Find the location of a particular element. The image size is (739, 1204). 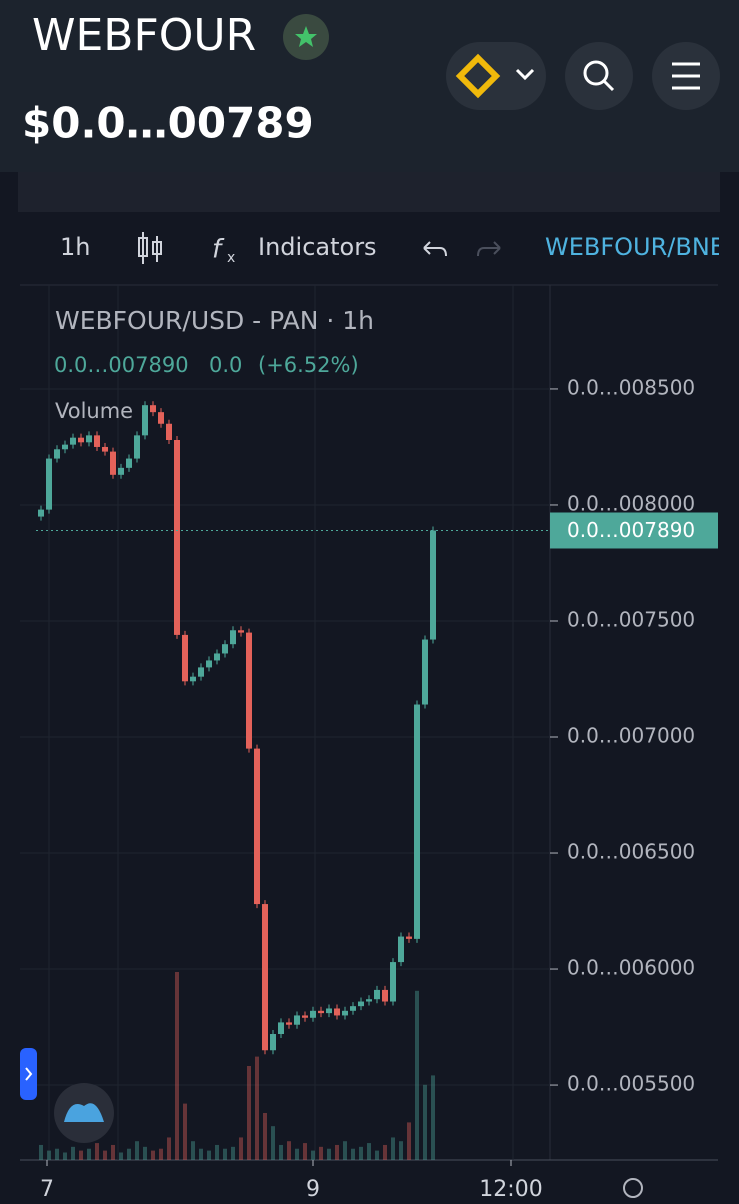

side-tab is located at coordinates (28, 1074).